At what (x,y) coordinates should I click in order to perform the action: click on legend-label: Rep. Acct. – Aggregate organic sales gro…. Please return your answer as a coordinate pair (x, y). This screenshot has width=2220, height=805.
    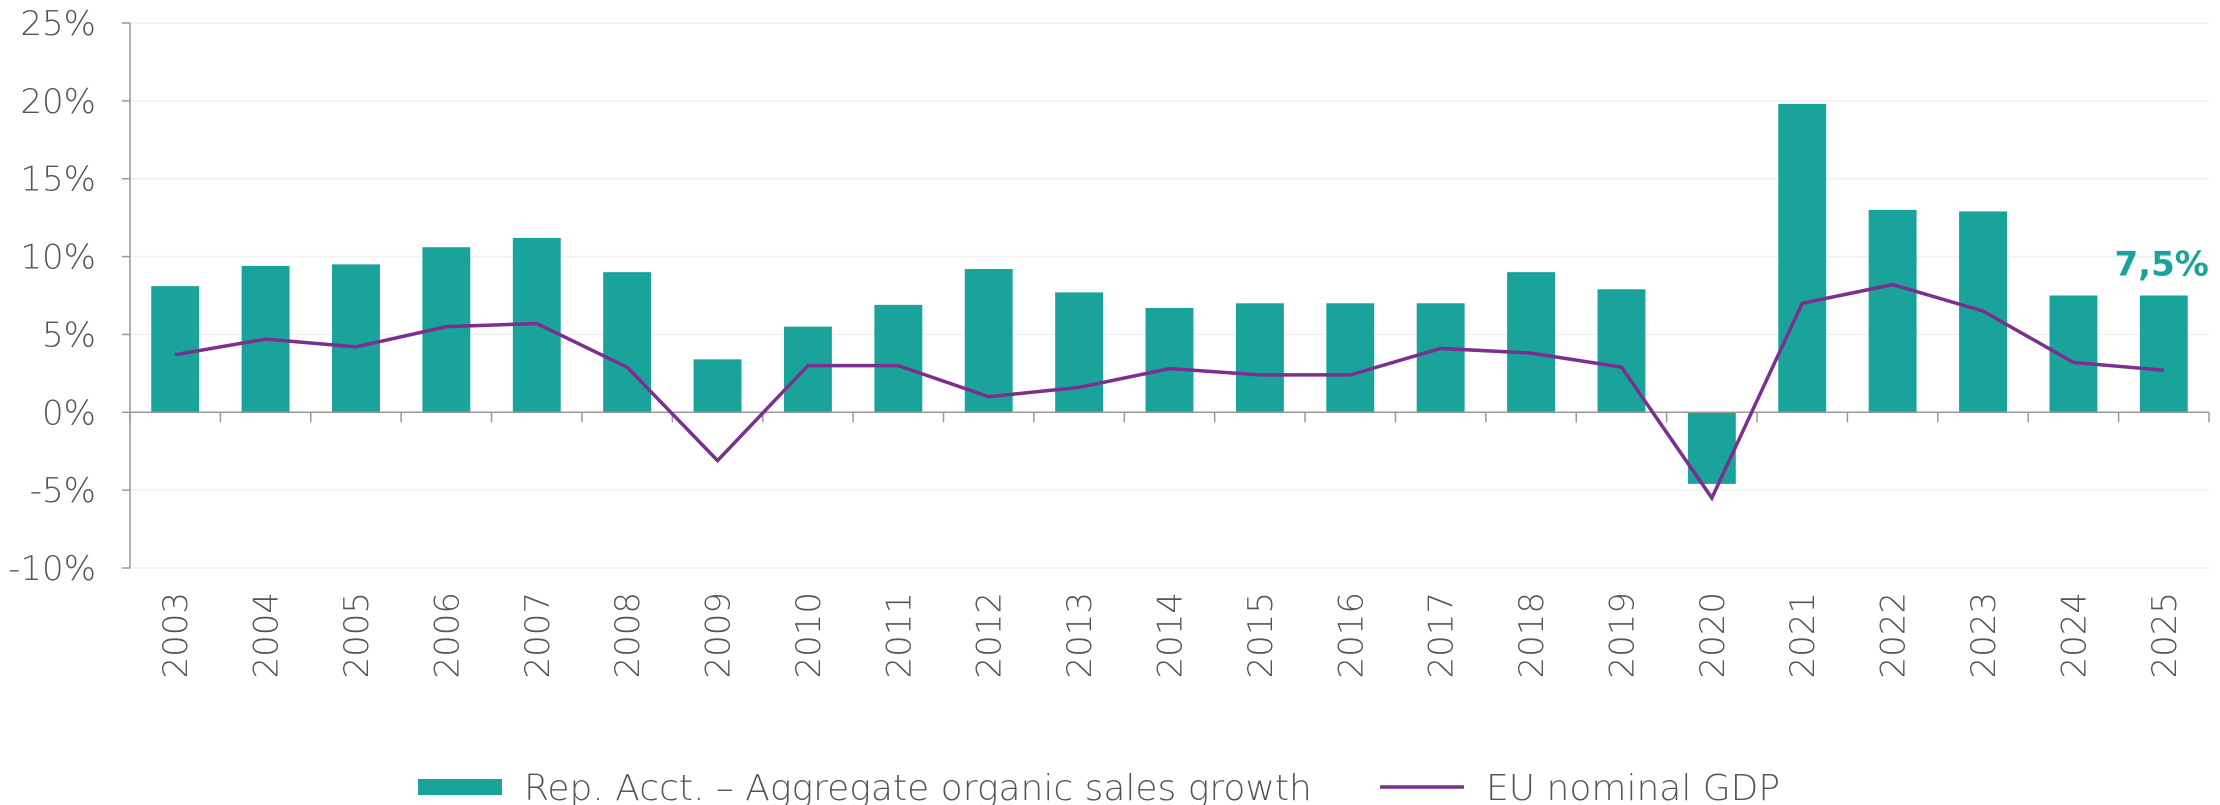
    Looking at the image, I should click on (918, 786).